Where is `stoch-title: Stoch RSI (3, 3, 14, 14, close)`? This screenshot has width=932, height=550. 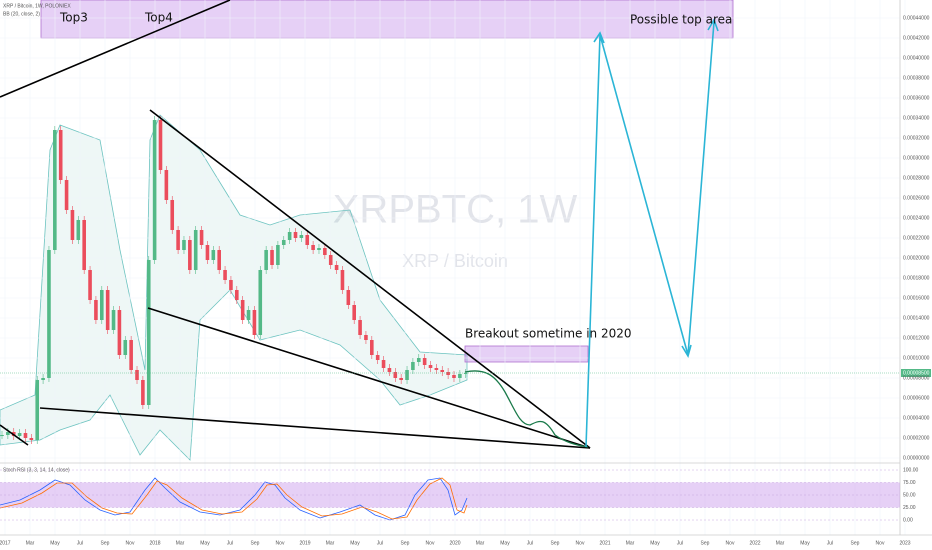 stoch-title: Stoch RSI (3, 3, 14, 14, close) is located at coordinates (36, 470).